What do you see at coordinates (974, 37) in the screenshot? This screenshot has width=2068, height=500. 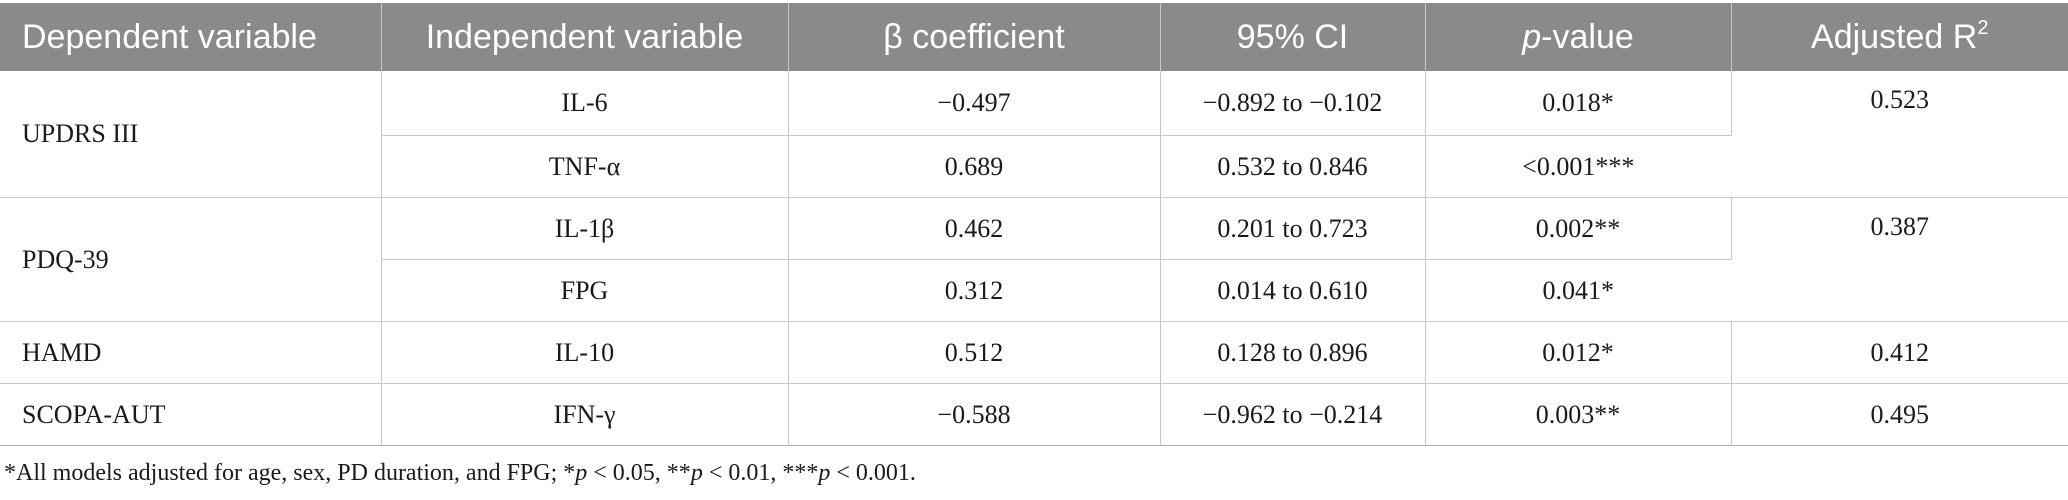 I see `header-beta-coefficient: β coefficient` at bounding box center [974, 37].